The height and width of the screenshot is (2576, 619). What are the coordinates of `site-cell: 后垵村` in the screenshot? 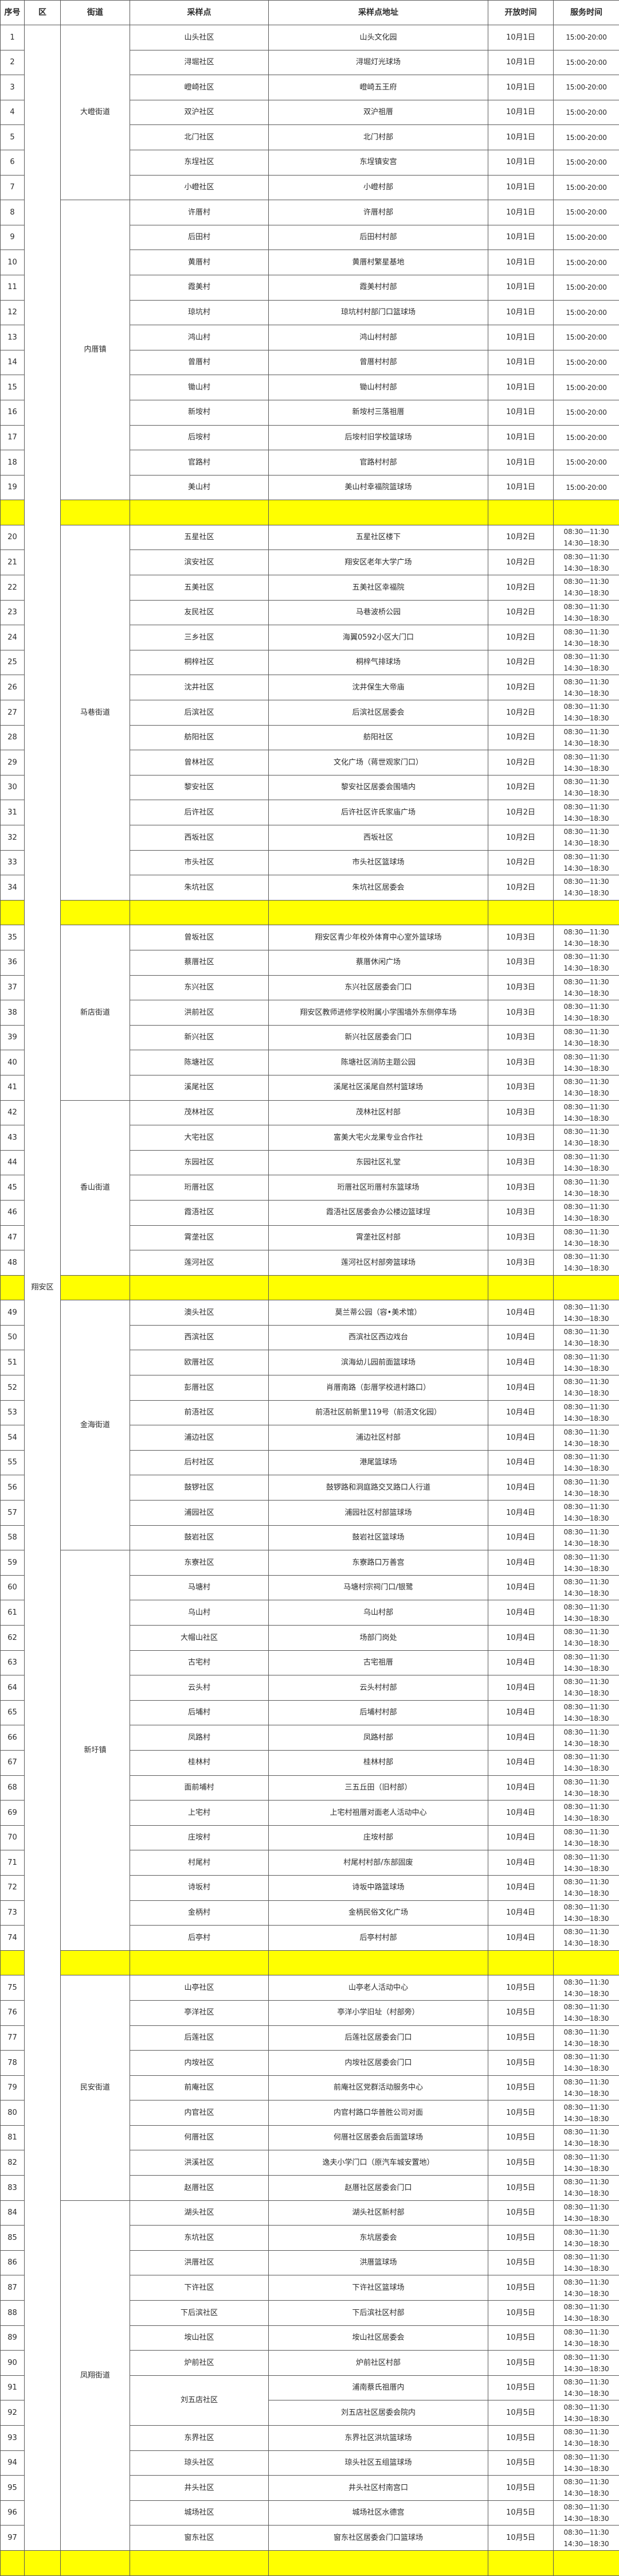 It's located at (199, 437).